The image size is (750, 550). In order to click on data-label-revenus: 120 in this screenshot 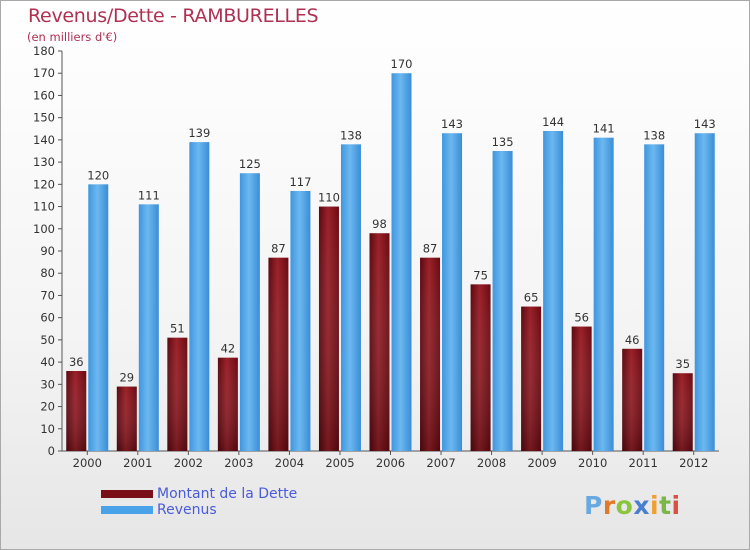, I will do `click(98, 175)`.